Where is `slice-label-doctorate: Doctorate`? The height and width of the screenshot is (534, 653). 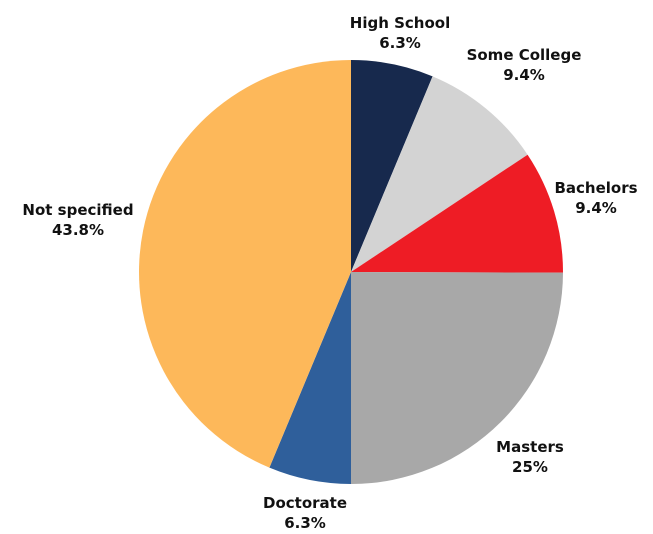
slice-label-doctorate: Doctorate is located at coordinates (305, 503).